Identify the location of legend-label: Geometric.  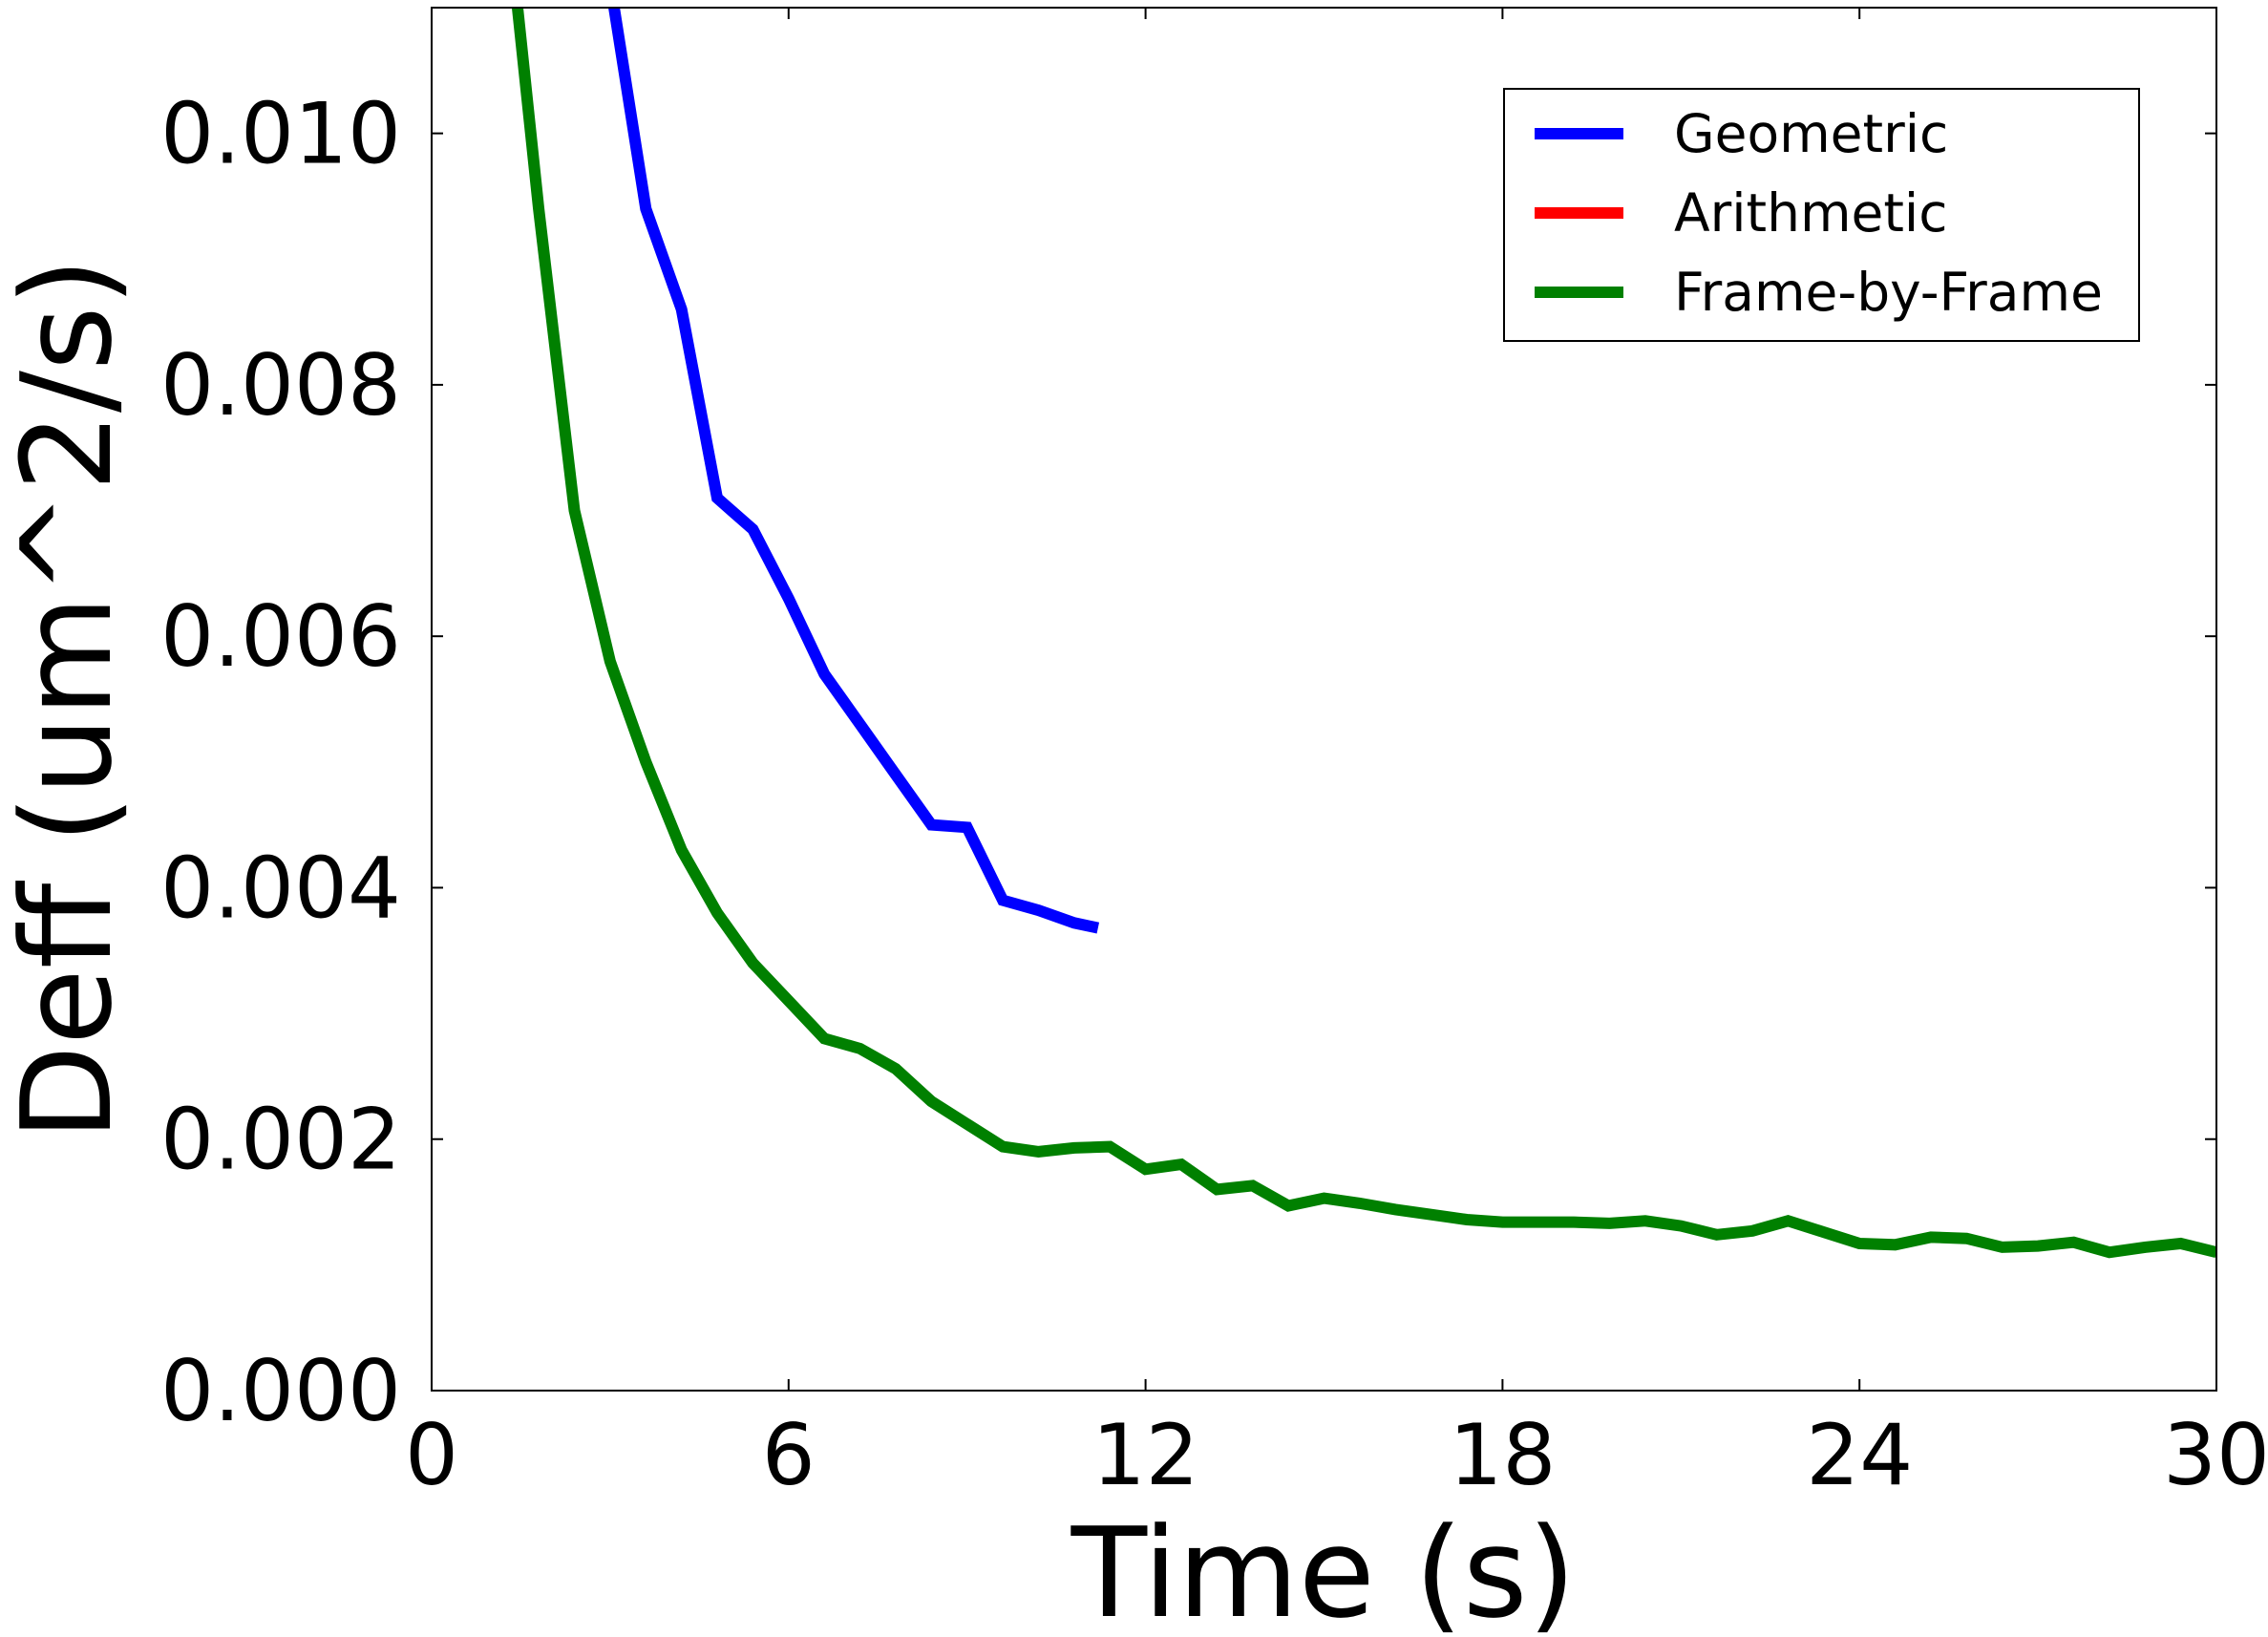
(1811, 133).